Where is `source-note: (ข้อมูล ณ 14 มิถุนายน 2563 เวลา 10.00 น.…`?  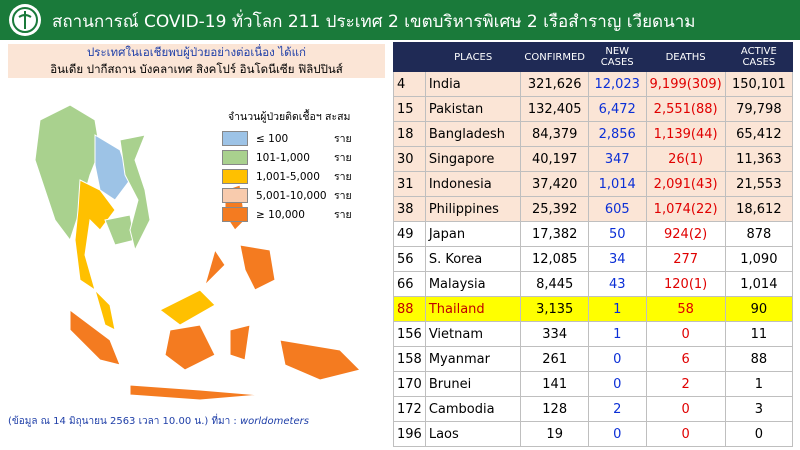 source-note: (ข้อมูล ณ 14 มิถุนายน 2563 เวลา 10.00 น.… is located at coordinates (158, 421).